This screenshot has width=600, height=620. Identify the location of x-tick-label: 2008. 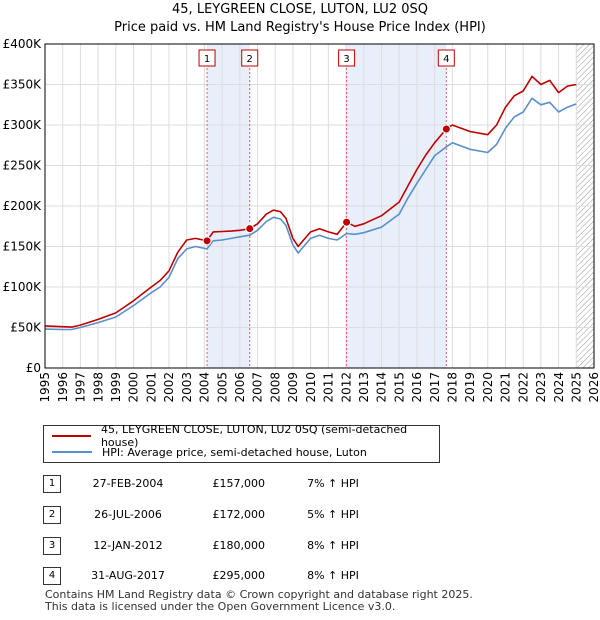
(275, 387).